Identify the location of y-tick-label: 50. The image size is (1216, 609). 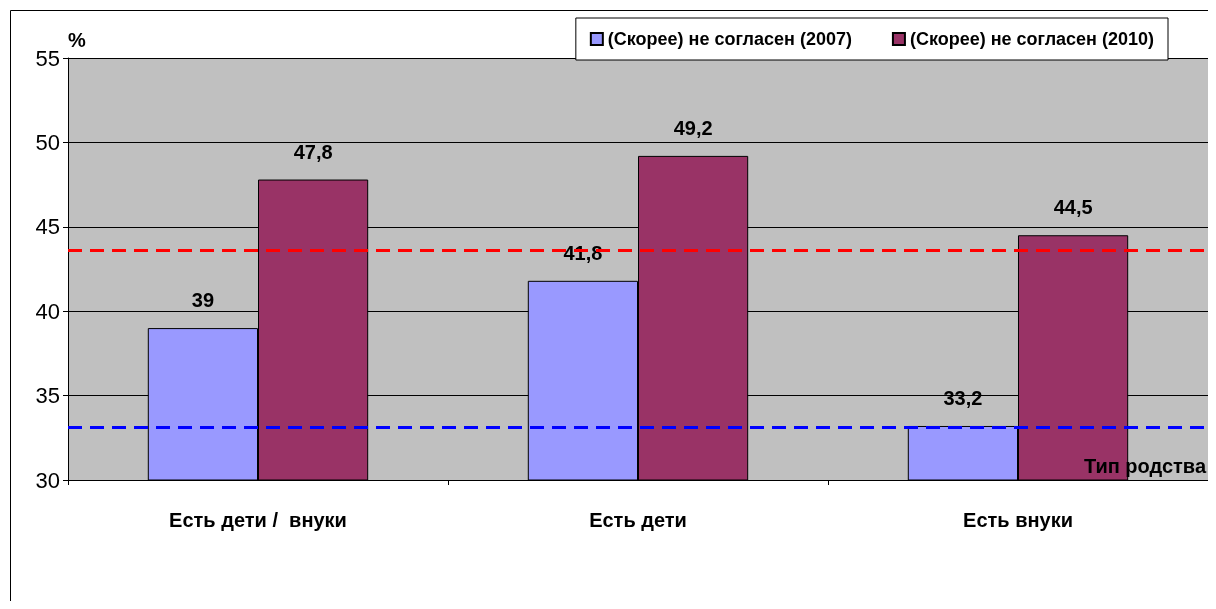
(47, 142).